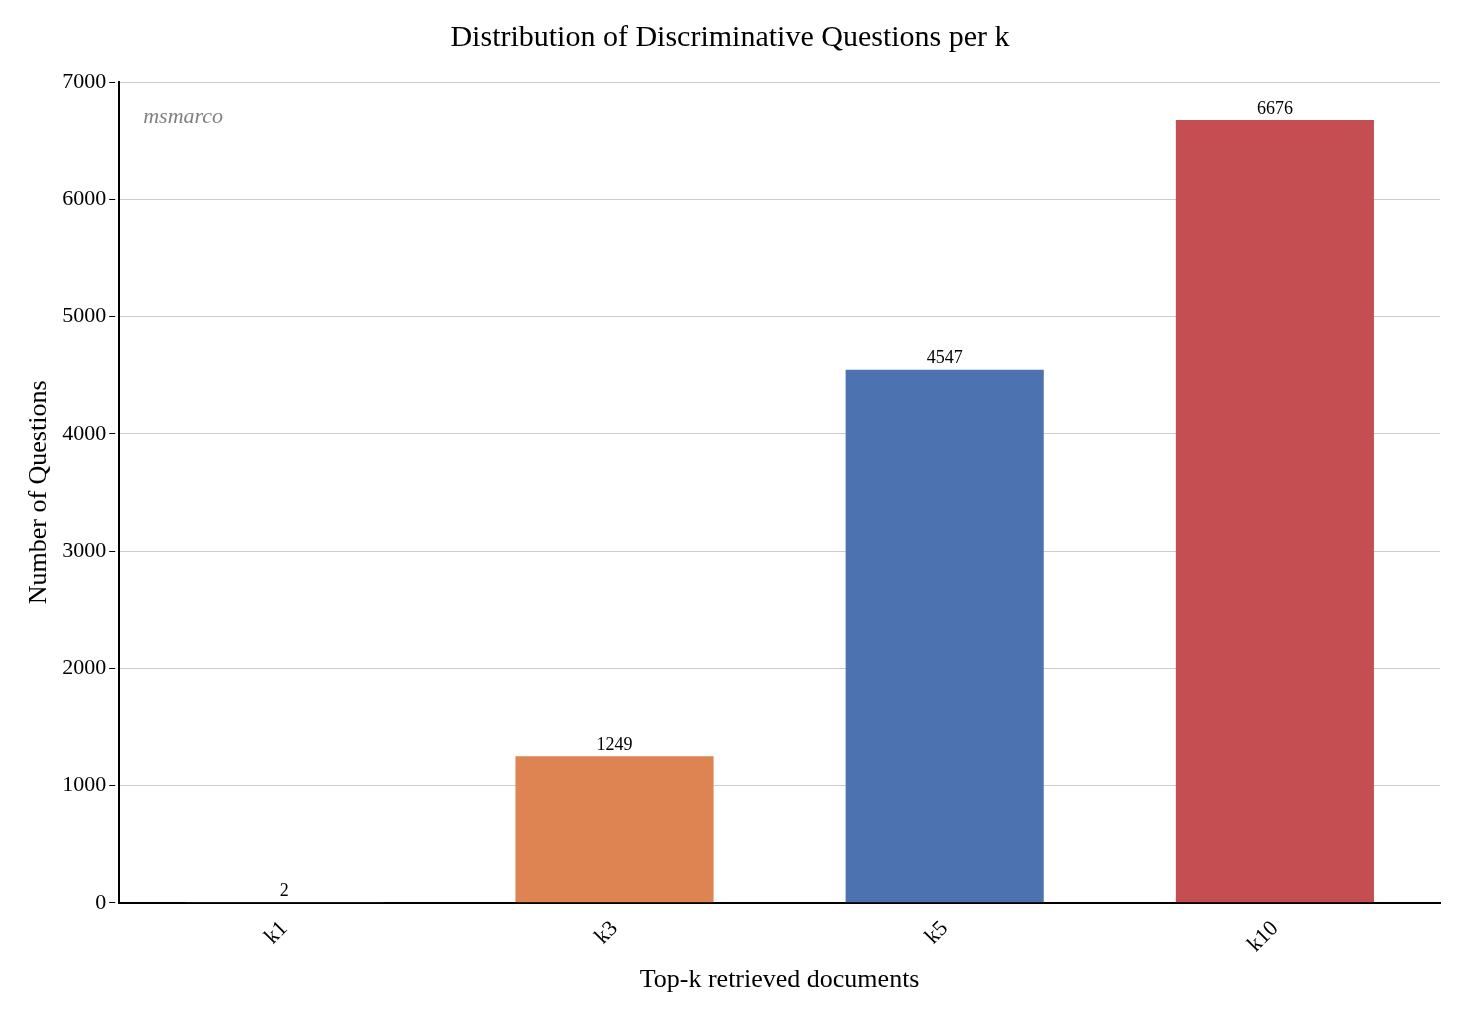 This screenshot has width=1470, height=1020. Describe the element at coordinates (38, 492) in the screenshot. I see `y-axis-title: Number of Questions` at that location.